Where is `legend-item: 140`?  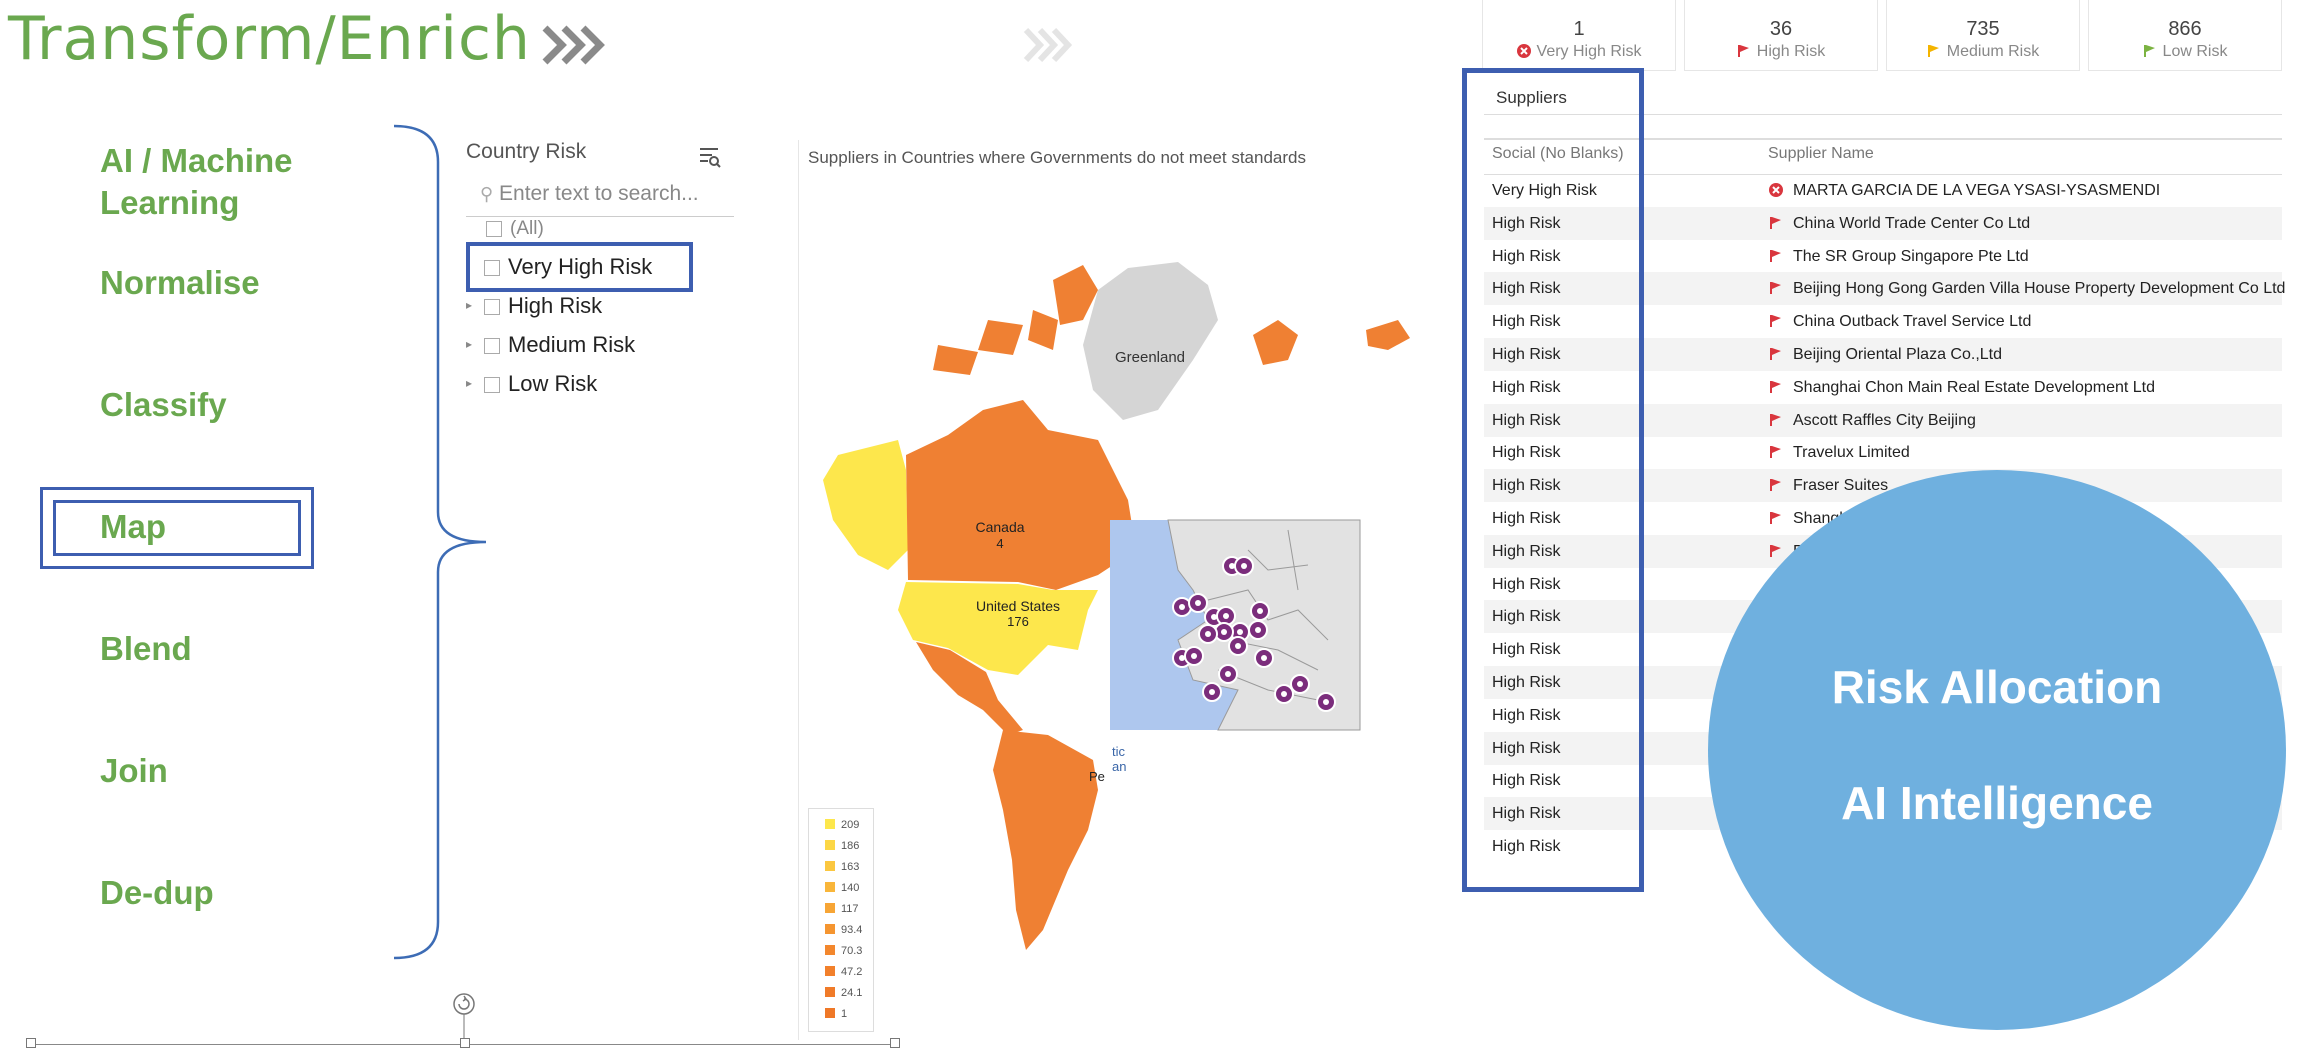
legend-item: 140 is located at coordinates (842, 888).